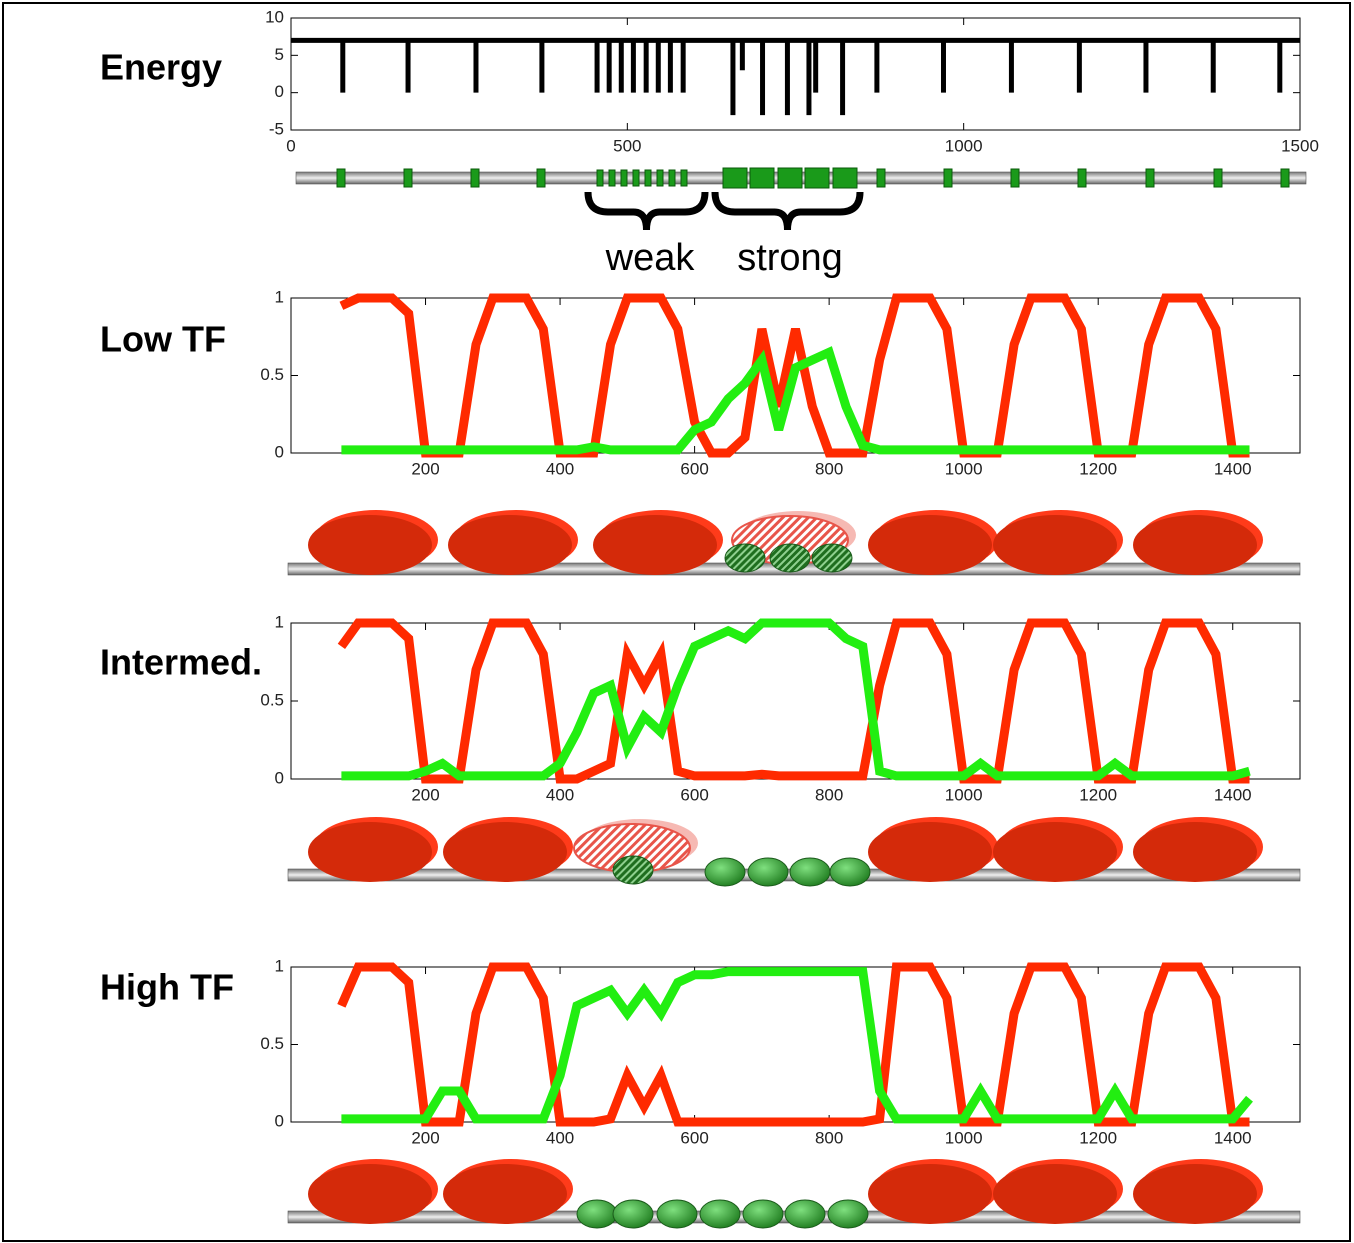 This screenshot has width=1354, height=1243. Describe the element at coordinates (279, 54) in the screenshot. I see `y-tick-label: 5` at that location.